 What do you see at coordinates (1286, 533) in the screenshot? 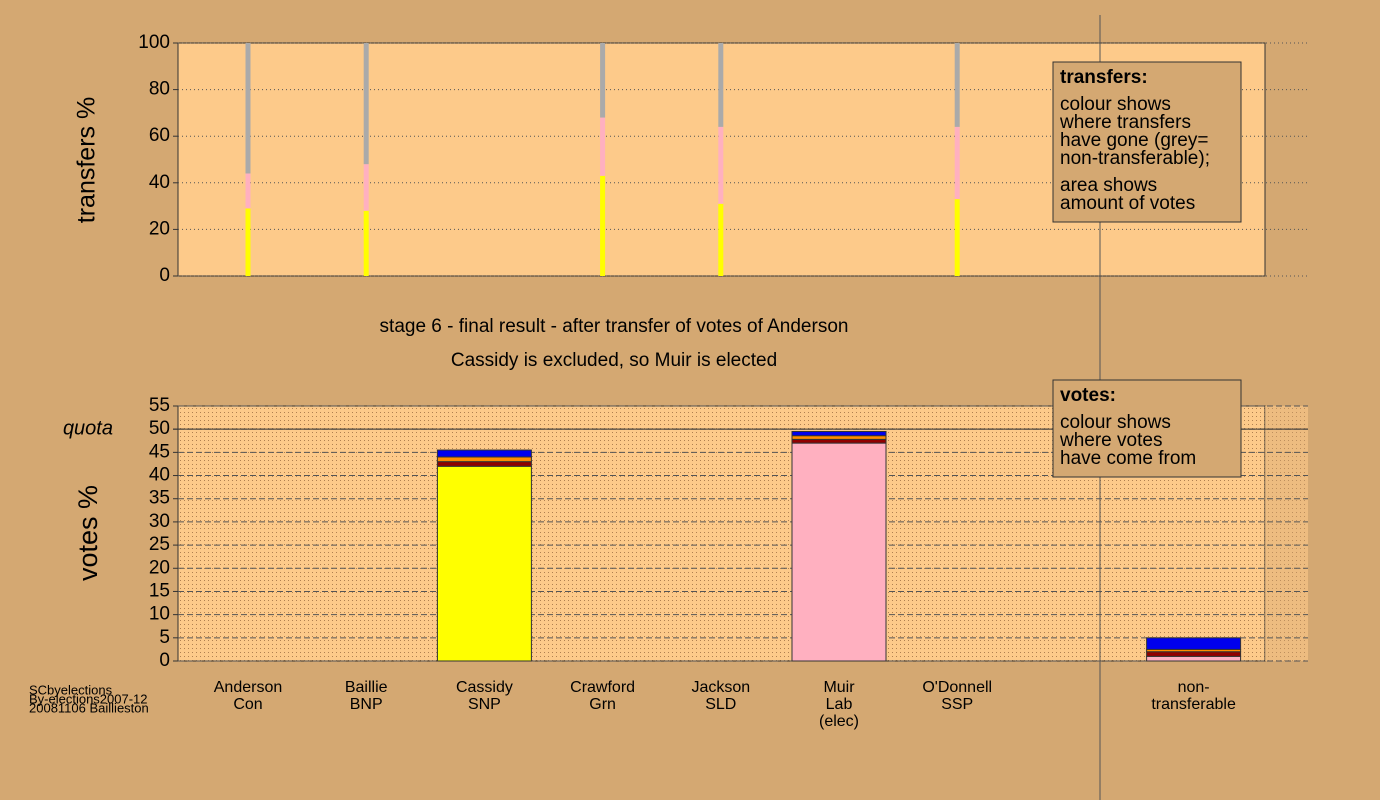
I see `plot-extension` at bounding box center [1286, 533].